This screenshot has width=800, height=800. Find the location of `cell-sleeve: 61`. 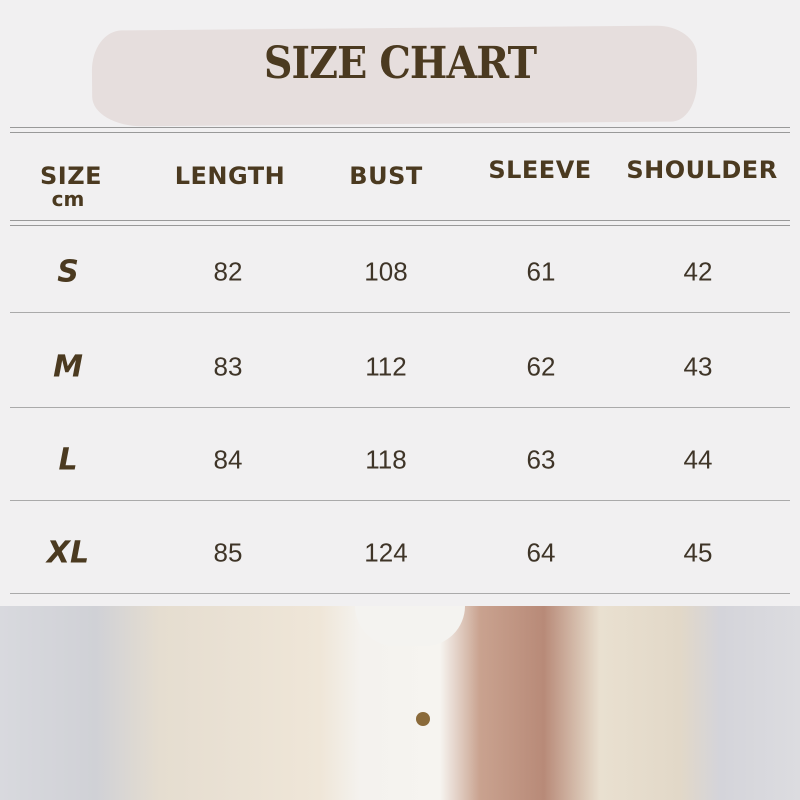

cell-sleeve: 61 is located at coordinates (541, 271).